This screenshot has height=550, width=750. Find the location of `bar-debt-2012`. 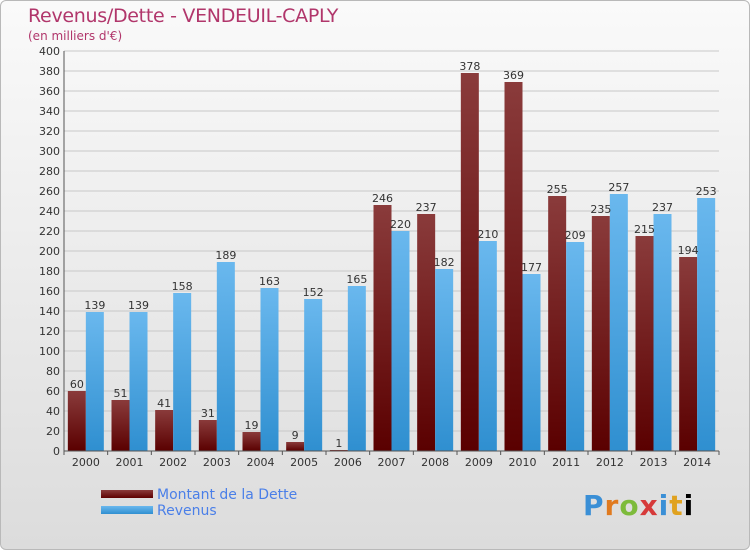

bar-debt-2012 is located at coordinates (600, 333).